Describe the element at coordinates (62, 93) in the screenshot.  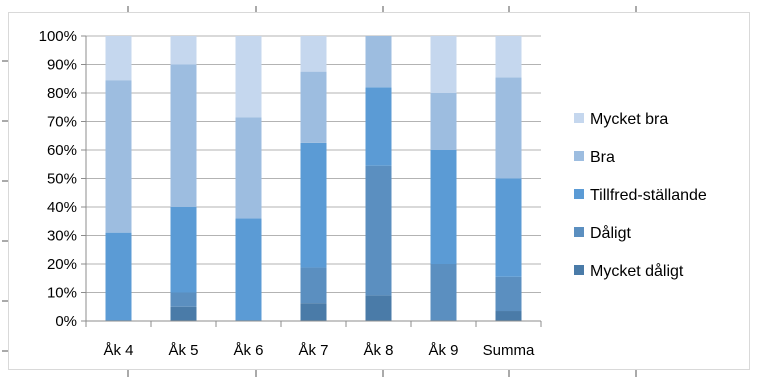
I see `y-tick-label: 80%` at that location.